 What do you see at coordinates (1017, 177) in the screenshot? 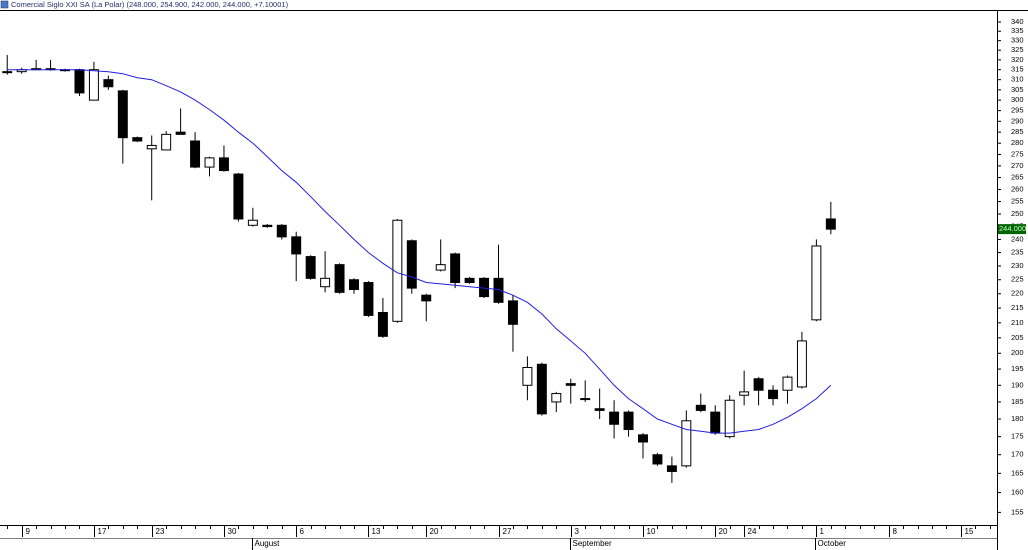
I see `y-tick-label: 265` at bounding box center [1017, 177].